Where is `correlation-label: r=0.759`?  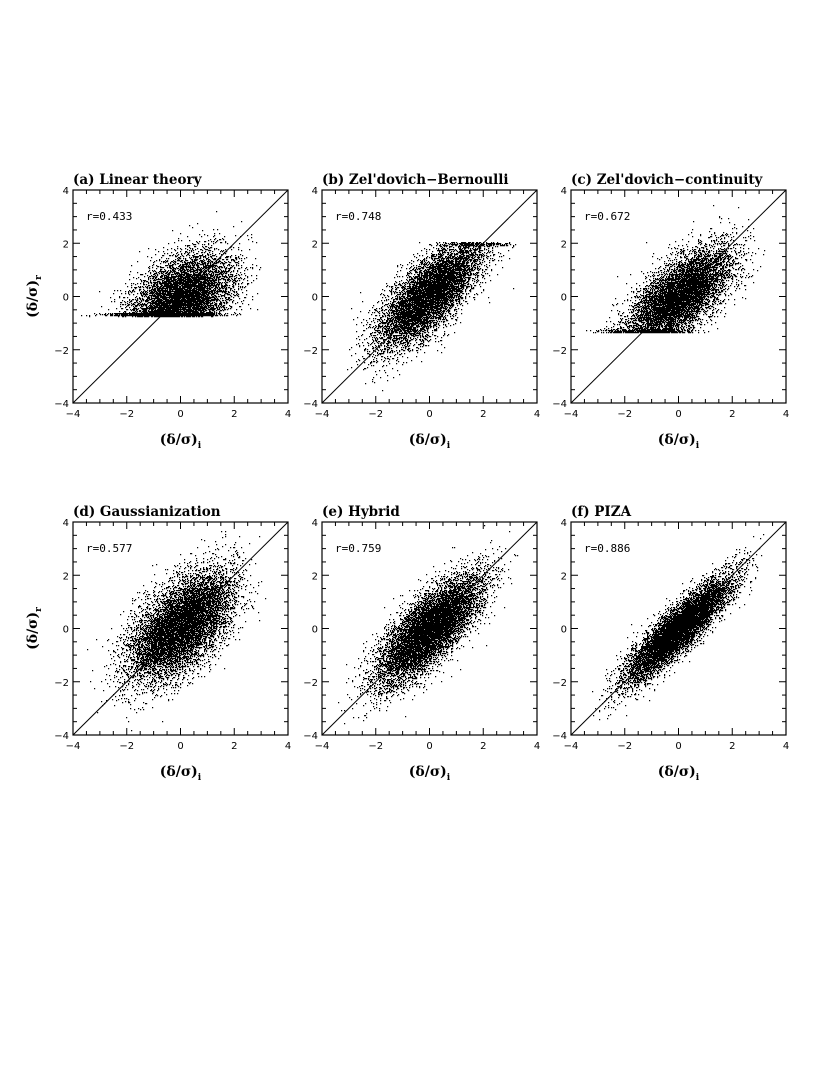 correlation-label: r=0.759 is located at coordinates (358, 548).